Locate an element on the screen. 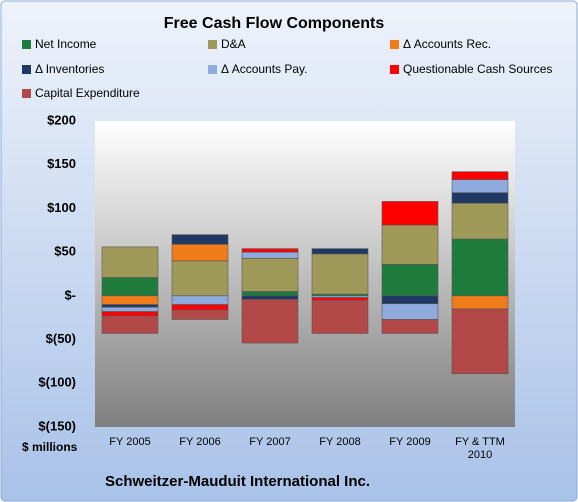  x-tick-label: FY 2007 is located at coordinates (270, 442).